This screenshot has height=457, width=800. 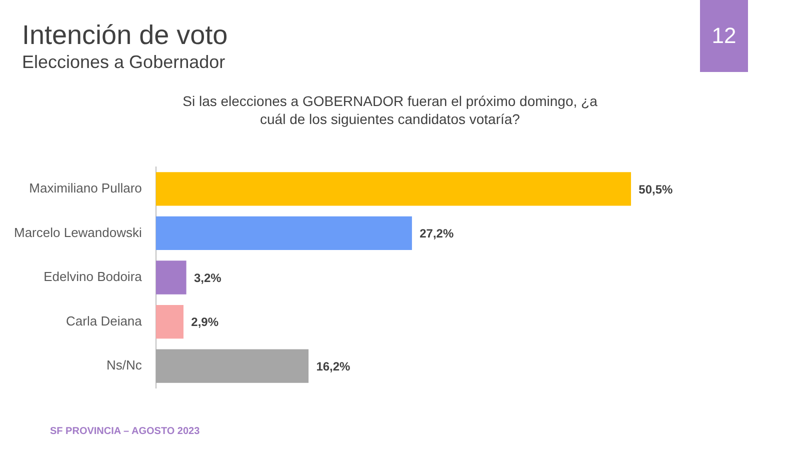 What do you see at coordinates (656, 189) in the screenshot?
I see `data-label: 50,5%` at bounding box center [656, 189].